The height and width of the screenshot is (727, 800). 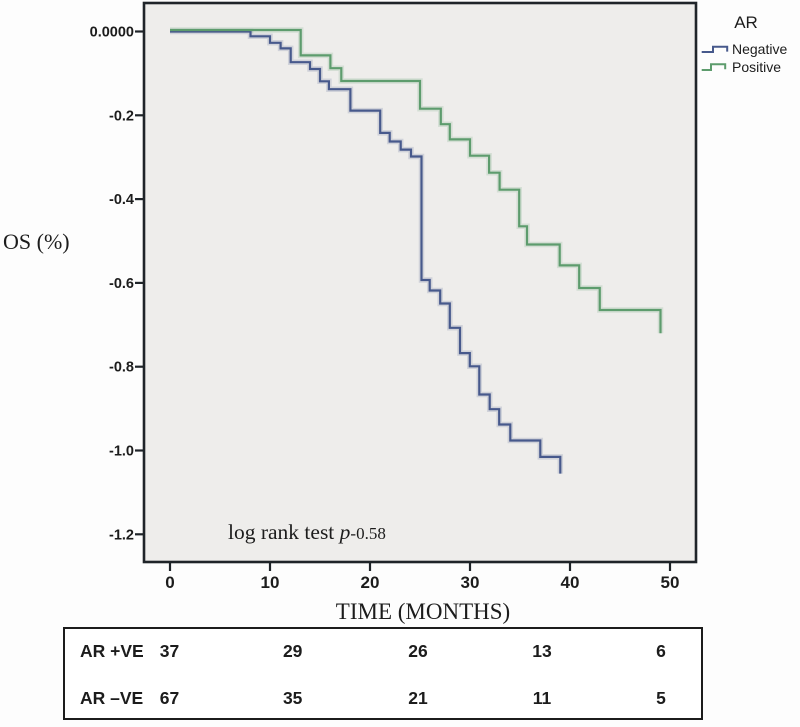 I want to click on svg-text: log rank test p-0.58, so click(x=307, y=532).